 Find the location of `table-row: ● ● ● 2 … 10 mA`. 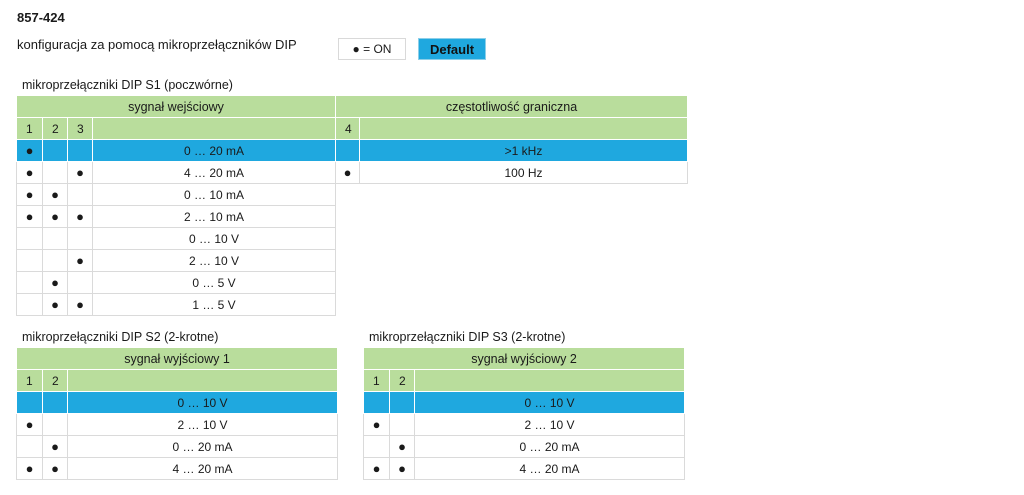

table-row: ● ● ● 2 … 10 mA is located at coordinates (352, 216).